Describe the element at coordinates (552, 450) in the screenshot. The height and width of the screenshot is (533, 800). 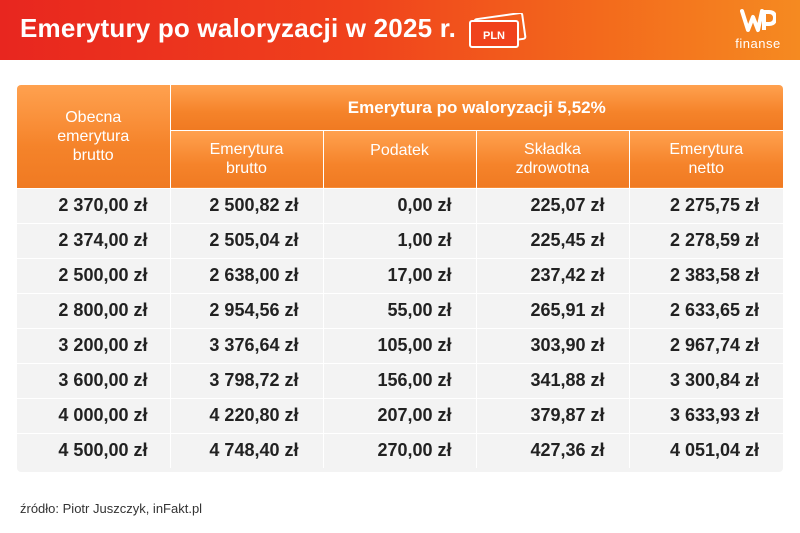
I see `cell-health: 427,36 zł` at that location.